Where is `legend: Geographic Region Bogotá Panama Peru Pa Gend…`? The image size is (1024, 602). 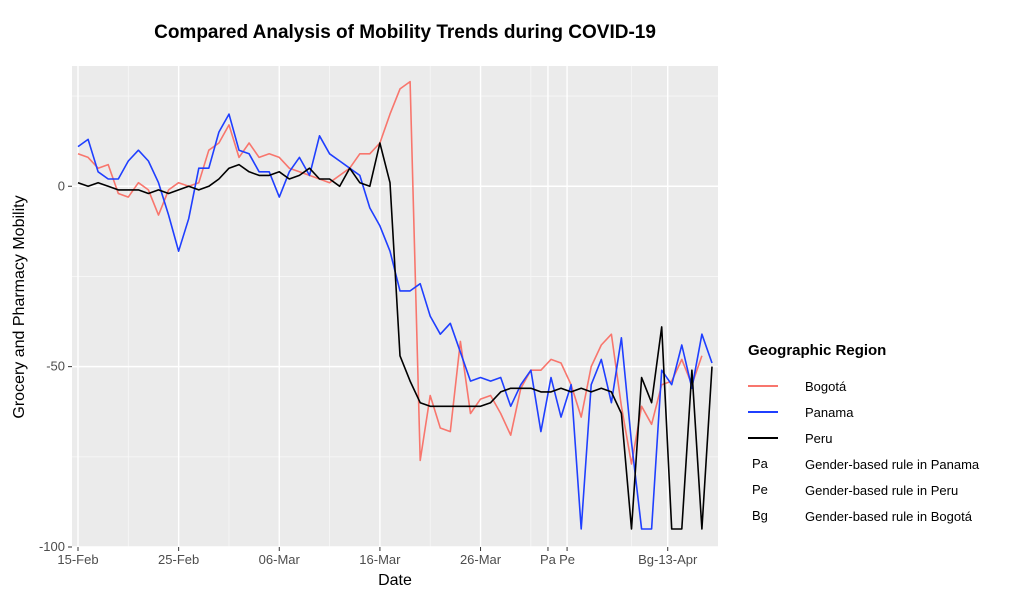
legend: Geographic Region Bogotá Panama Peru Pa Gend… is located at coordinates (864, 433).